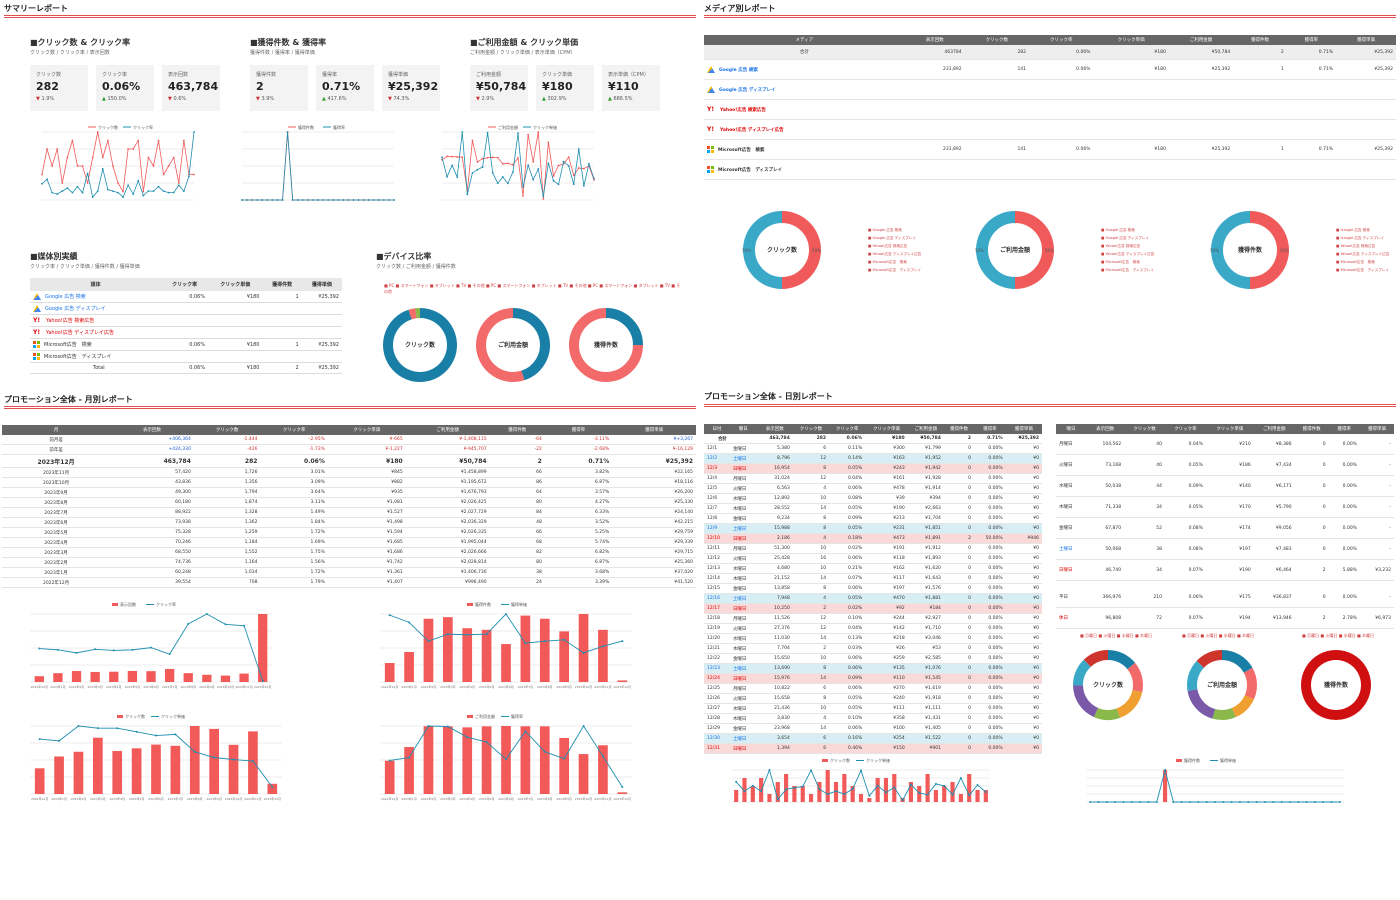 Image resolution: width=1400 pixels, height=900 pixels. Describe the element at coordinates (294, 472) in the screenshot. I see `table-cell: 3.01%` at that location.